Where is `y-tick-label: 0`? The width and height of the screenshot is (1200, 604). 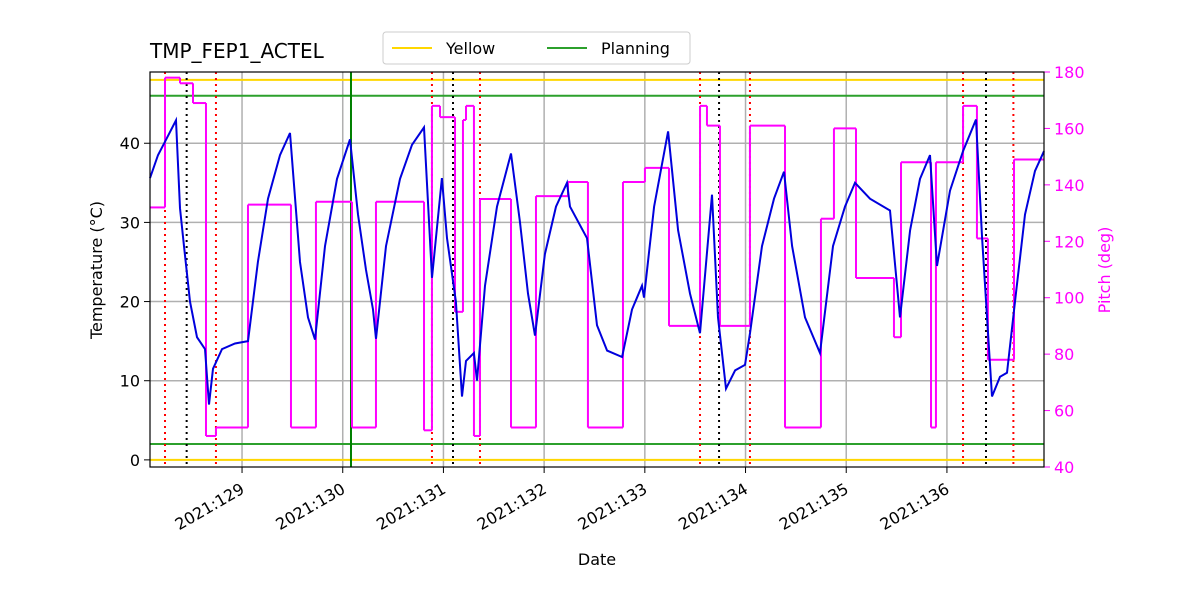
y-tick-label: 0 is located at coordinates (135, 460).